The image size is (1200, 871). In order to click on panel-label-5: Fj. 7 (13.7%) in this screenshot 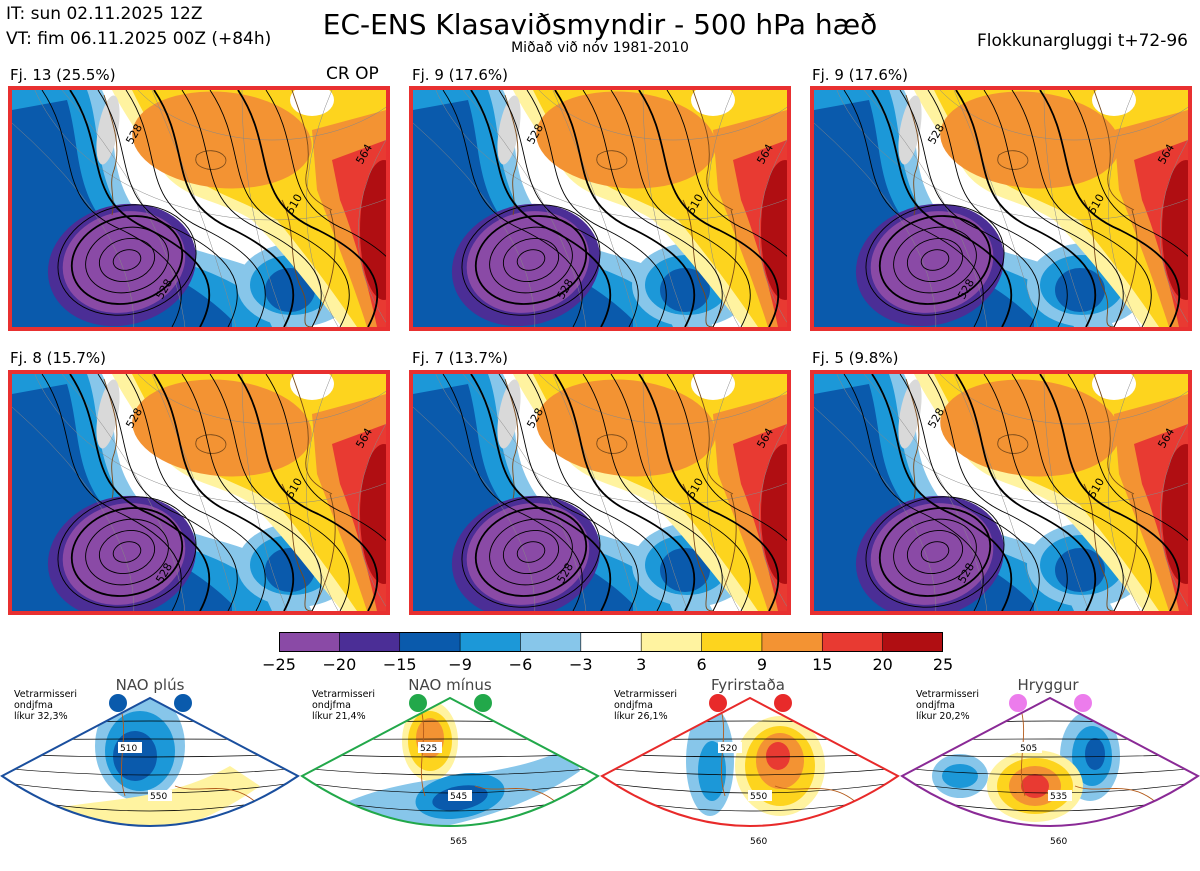, I will do `click(460, 358)`.